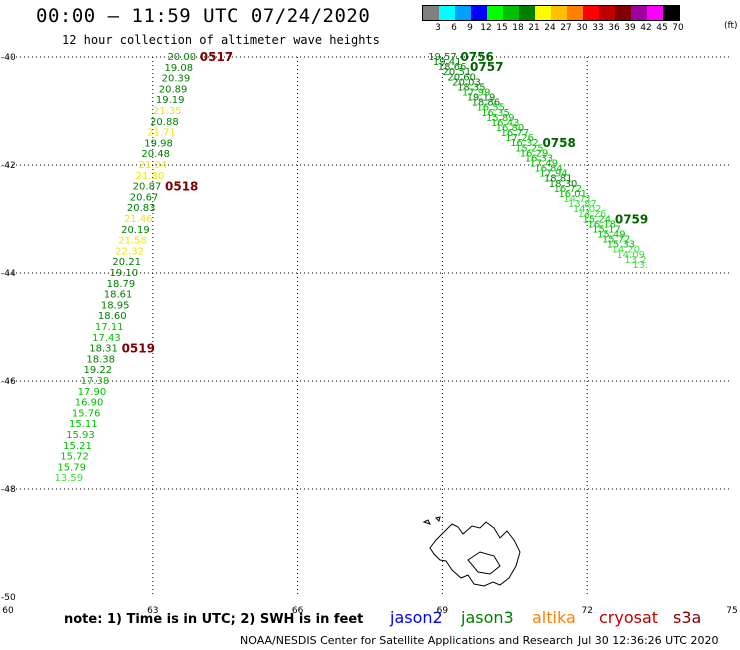 This screenshot has height=650, width=740. I want to click on wave-height-label: 15.72, so click(74, 457).